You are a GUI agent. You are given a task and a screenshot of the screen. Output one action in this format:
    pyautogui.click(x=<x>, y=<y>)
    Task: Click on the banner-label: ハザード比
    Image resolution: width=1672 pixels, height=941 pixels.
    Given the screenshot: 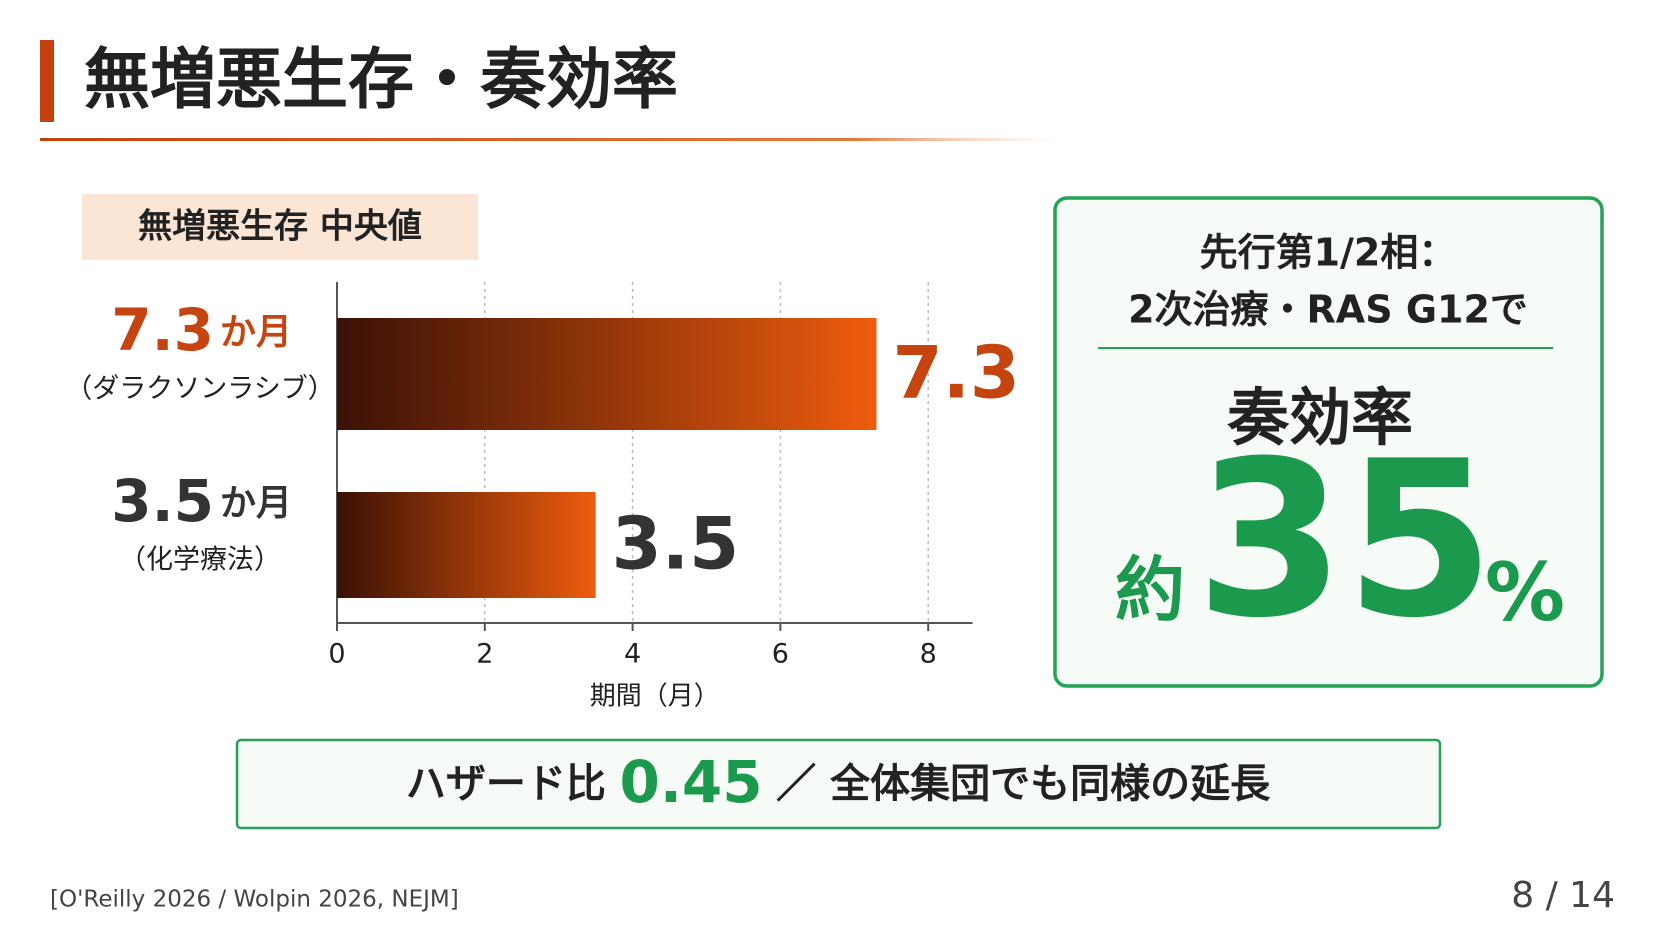 What is the action you would take?
    pyautogui.click(x=506, y=784)
    